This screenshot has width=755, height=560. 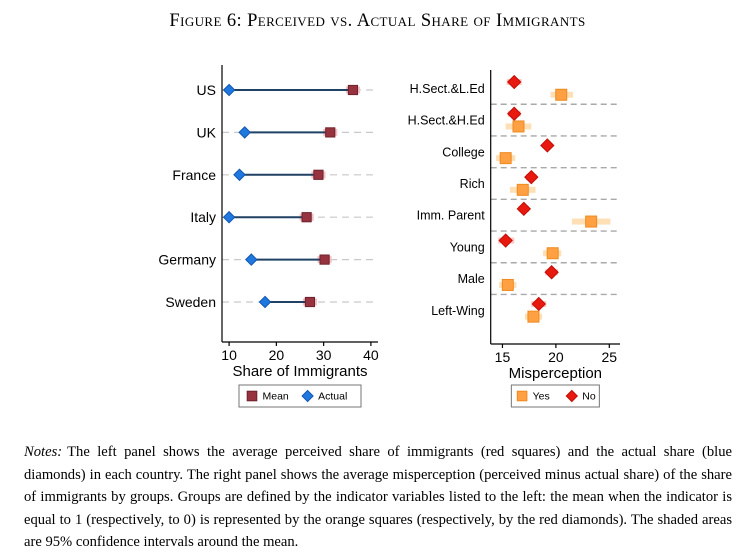 I want to click on category-label-college: College, so click(x=463, y=152).